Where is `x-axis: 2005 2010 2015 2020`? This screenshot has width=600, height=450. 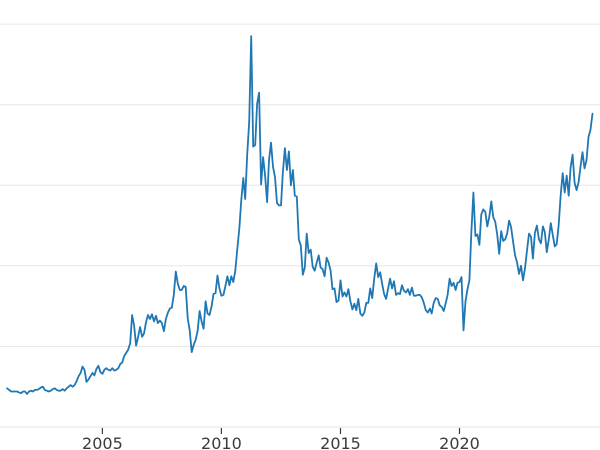 x-axis: 2005 2010 2015 2020 is located at coordinates (281, 439).